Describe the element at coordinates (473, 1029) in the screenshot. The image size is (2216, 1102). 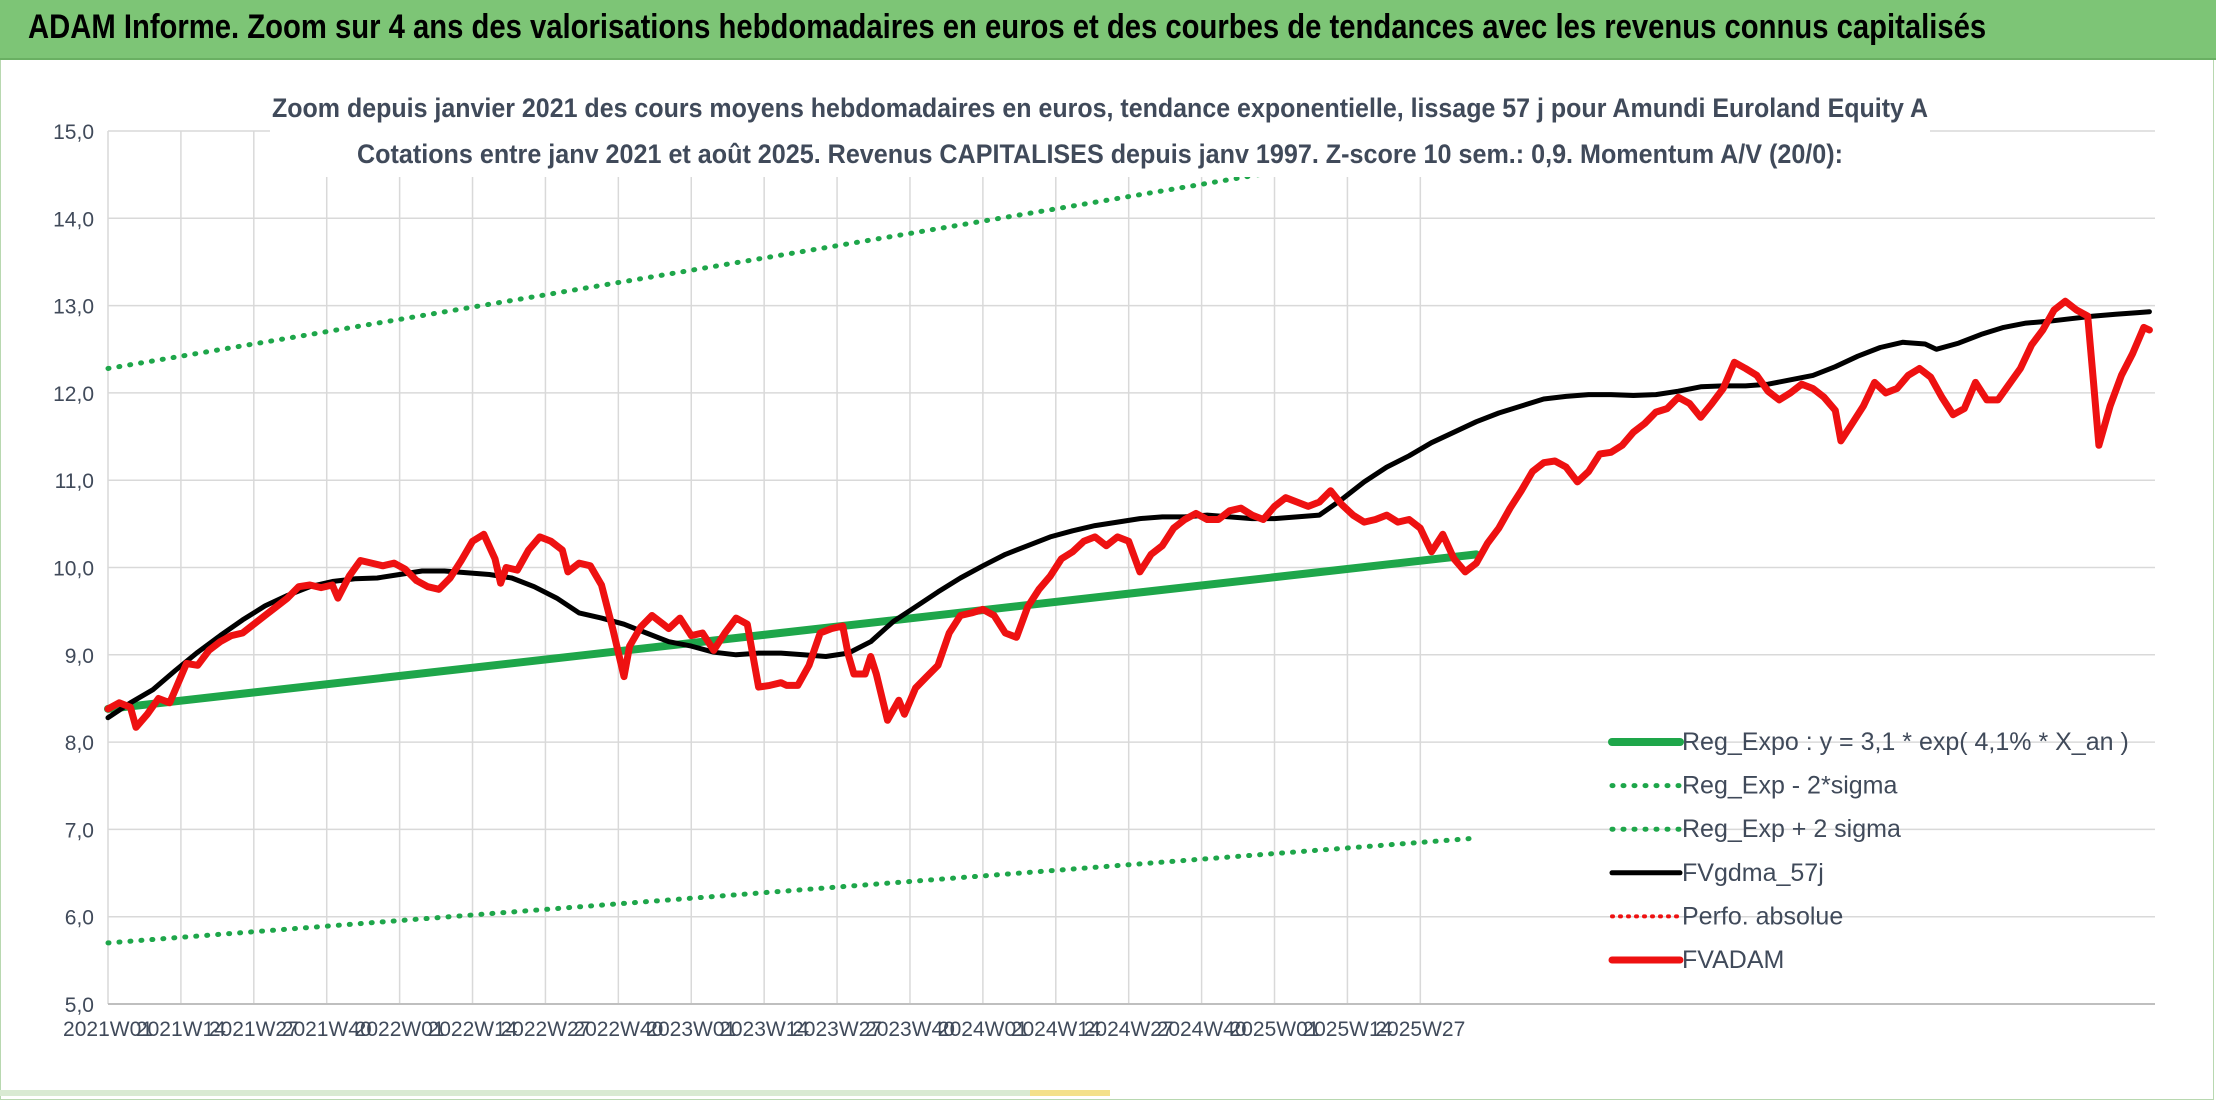
I see `x-tick-label: 2022W14` at that location.